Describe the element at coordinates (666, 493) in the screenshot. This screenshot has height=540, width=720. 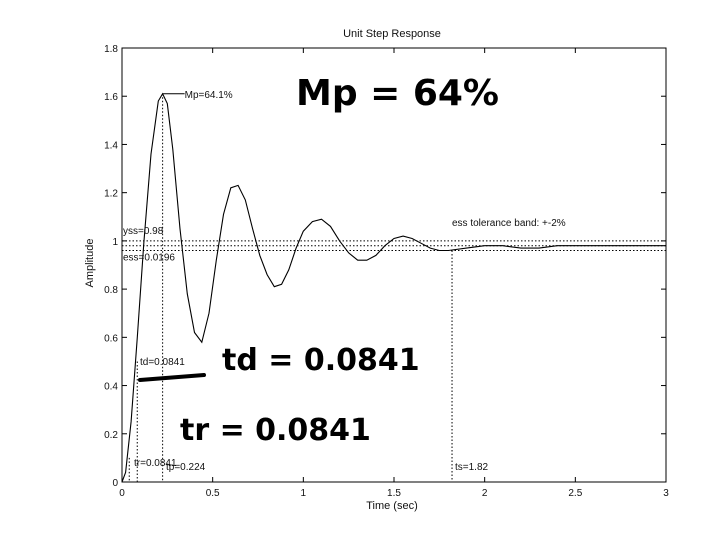
I see `x-tick-label: 3` at that location.